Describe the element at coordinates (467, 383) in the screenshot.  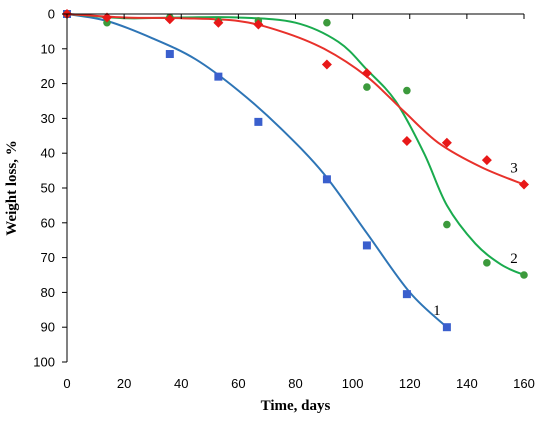
I see `x-tick-label: 140` at that location.